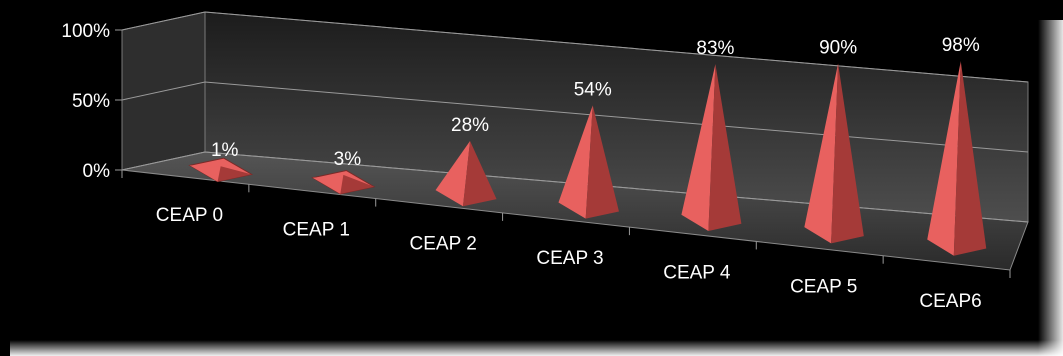 Image resolution: width=1063 pixels, height=356 pixels. Describe the element at coordinates (348, 159) in the screenshot. I see `data-label: 3%` at that location.